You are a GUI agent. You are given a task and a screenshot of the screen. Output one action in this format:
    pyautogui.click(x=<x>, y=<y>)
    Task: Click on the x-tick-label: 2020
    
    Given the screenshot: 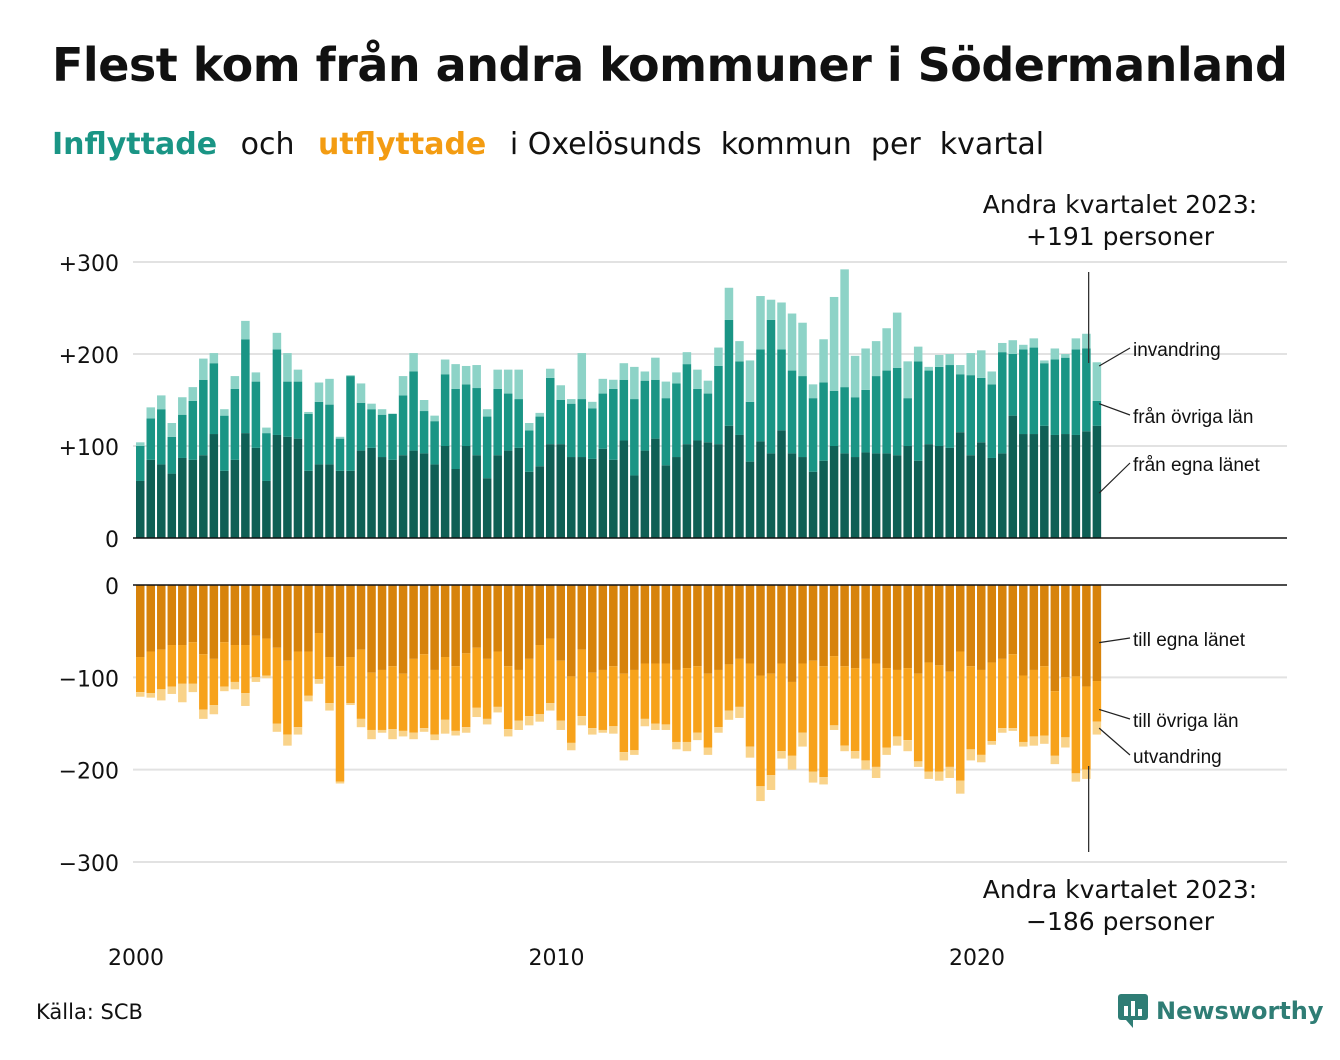 What is the action you would take?
    pyautogui.click(x=977, y=958)
    